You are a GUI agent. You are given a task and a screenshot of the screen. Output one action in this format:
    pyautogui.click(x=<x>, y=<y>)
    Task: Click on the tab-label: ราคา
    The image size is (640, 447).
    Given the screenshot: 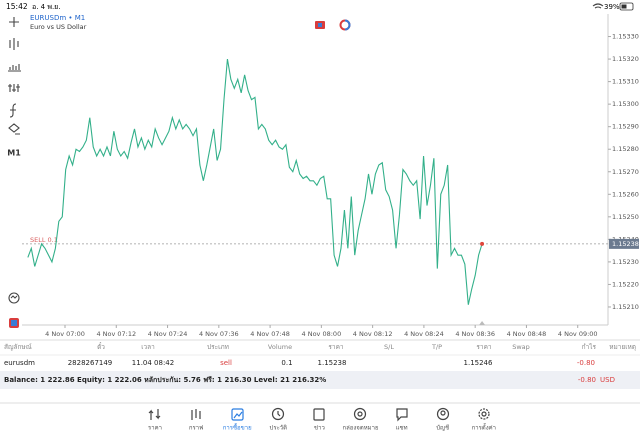 What is the action you would take?
    pyautogui.click(x=155, y=428)
    